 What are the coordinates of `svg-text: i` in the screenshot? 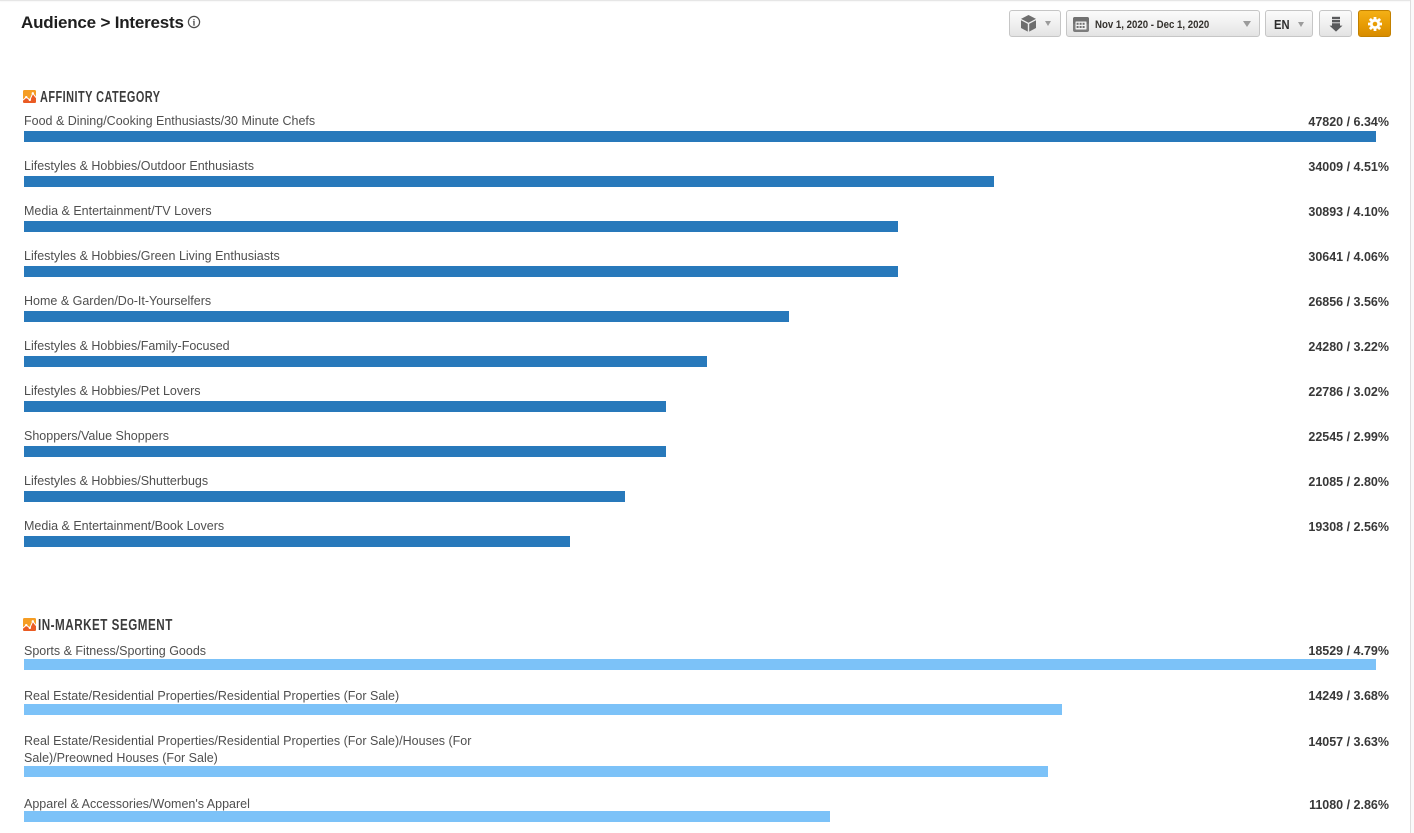 It's located at (194, 23).